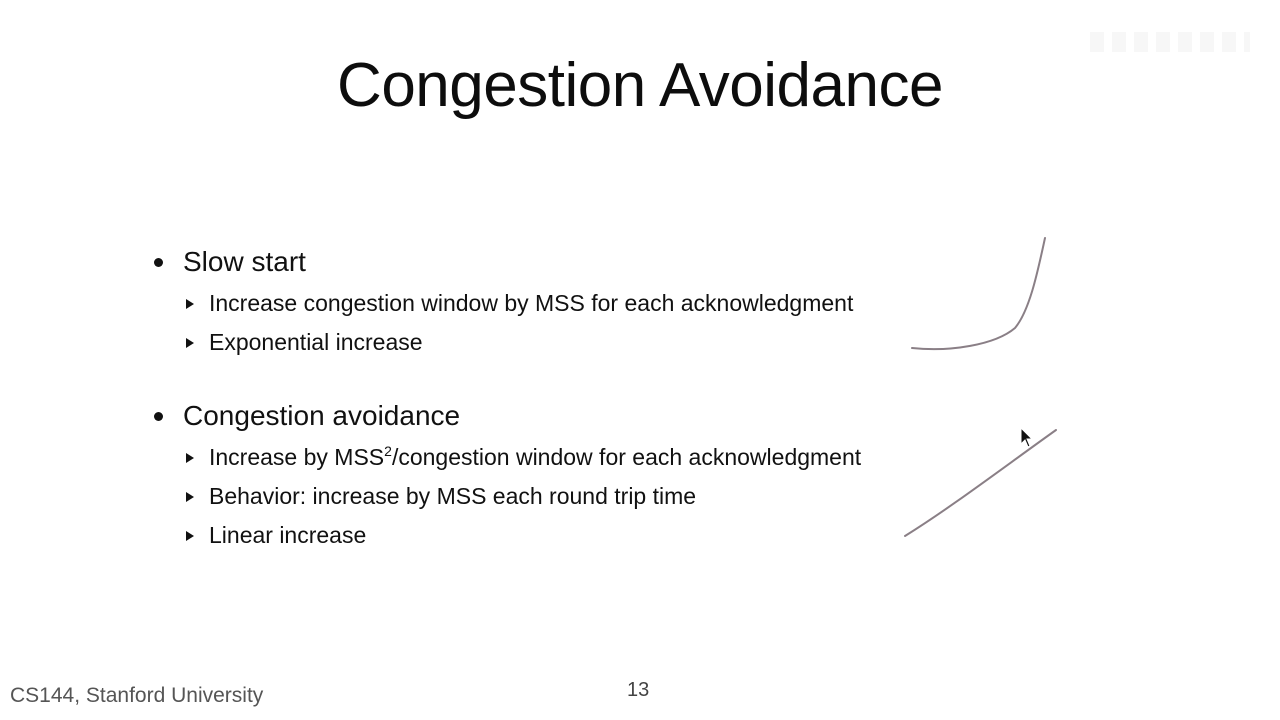 Image resolution: width=1280 pixels, height=720 pixels. What do you see at coordinates (244, 261) in the screenshot?
I see `bullet-label: Slow start` at bounding box center [244, 261].